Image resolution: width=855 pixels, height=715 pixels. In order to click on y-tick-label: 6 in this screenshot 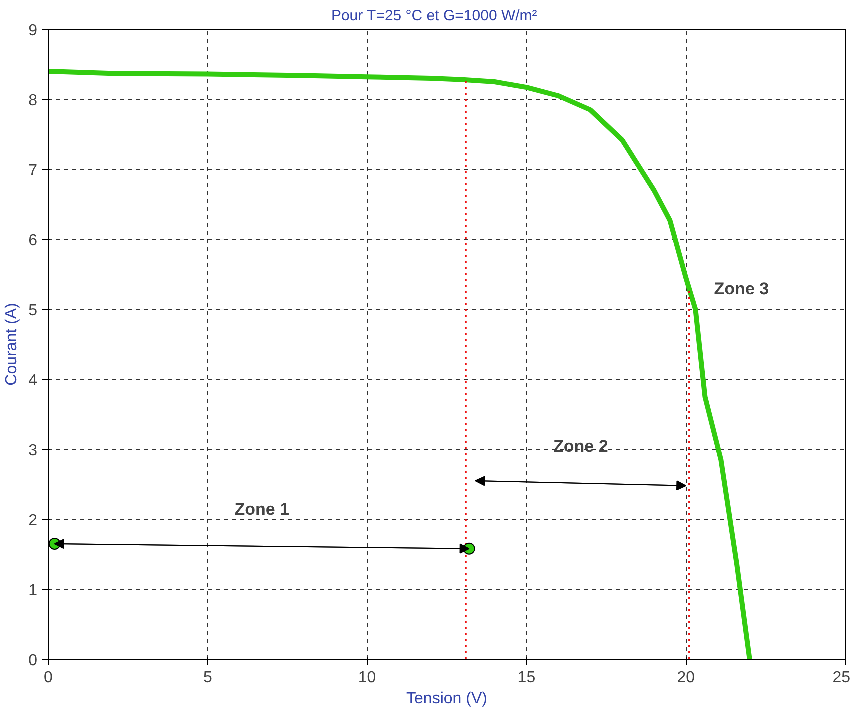, I will do `click(33, 241)`.